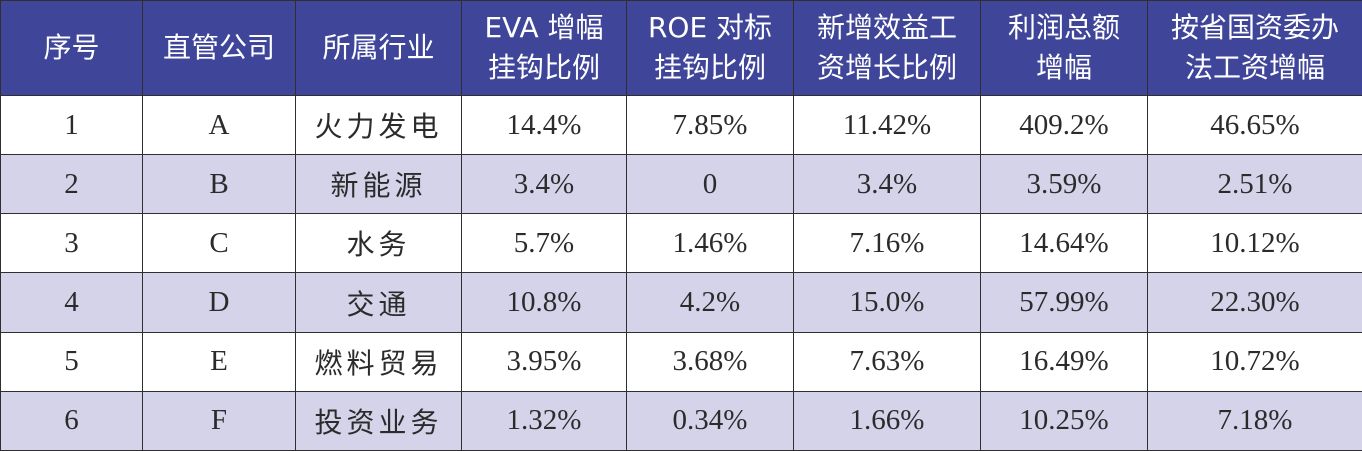  Describe the element at coordinates (887, 125) in the screenshot. I see `cell-new-benefit-wage: 11.42%` at that location.